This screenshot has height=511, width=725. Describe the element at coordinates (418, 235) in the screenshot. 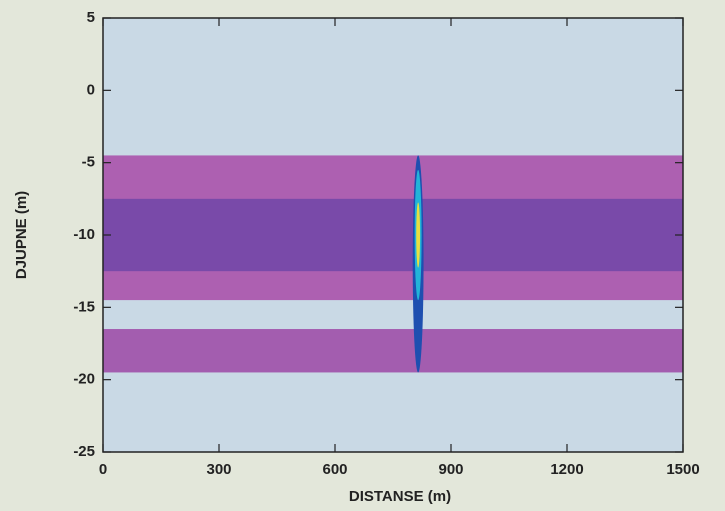

I see `fish-school` at that location.